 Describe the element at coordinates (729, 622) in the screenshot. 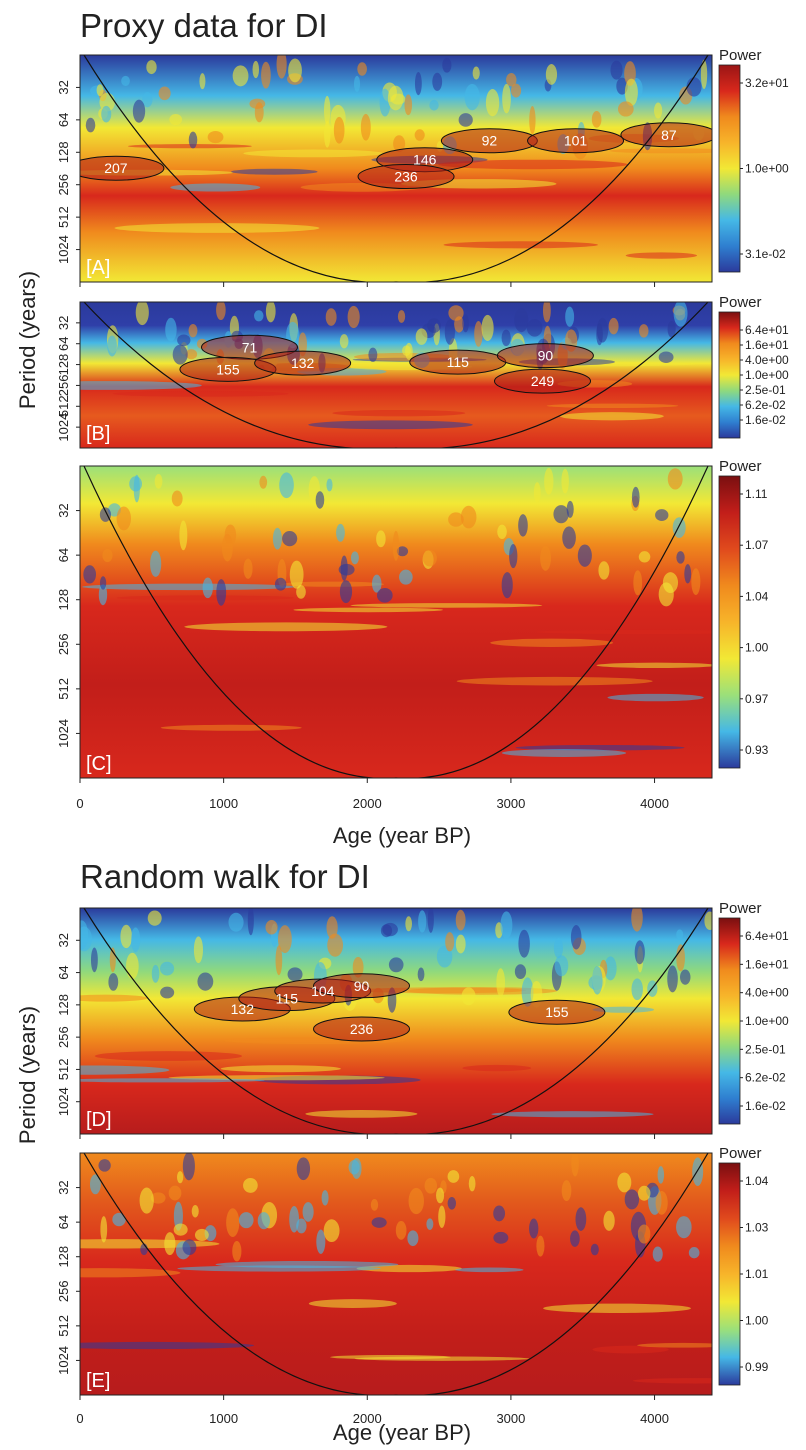

I see `colorbar` at that location.